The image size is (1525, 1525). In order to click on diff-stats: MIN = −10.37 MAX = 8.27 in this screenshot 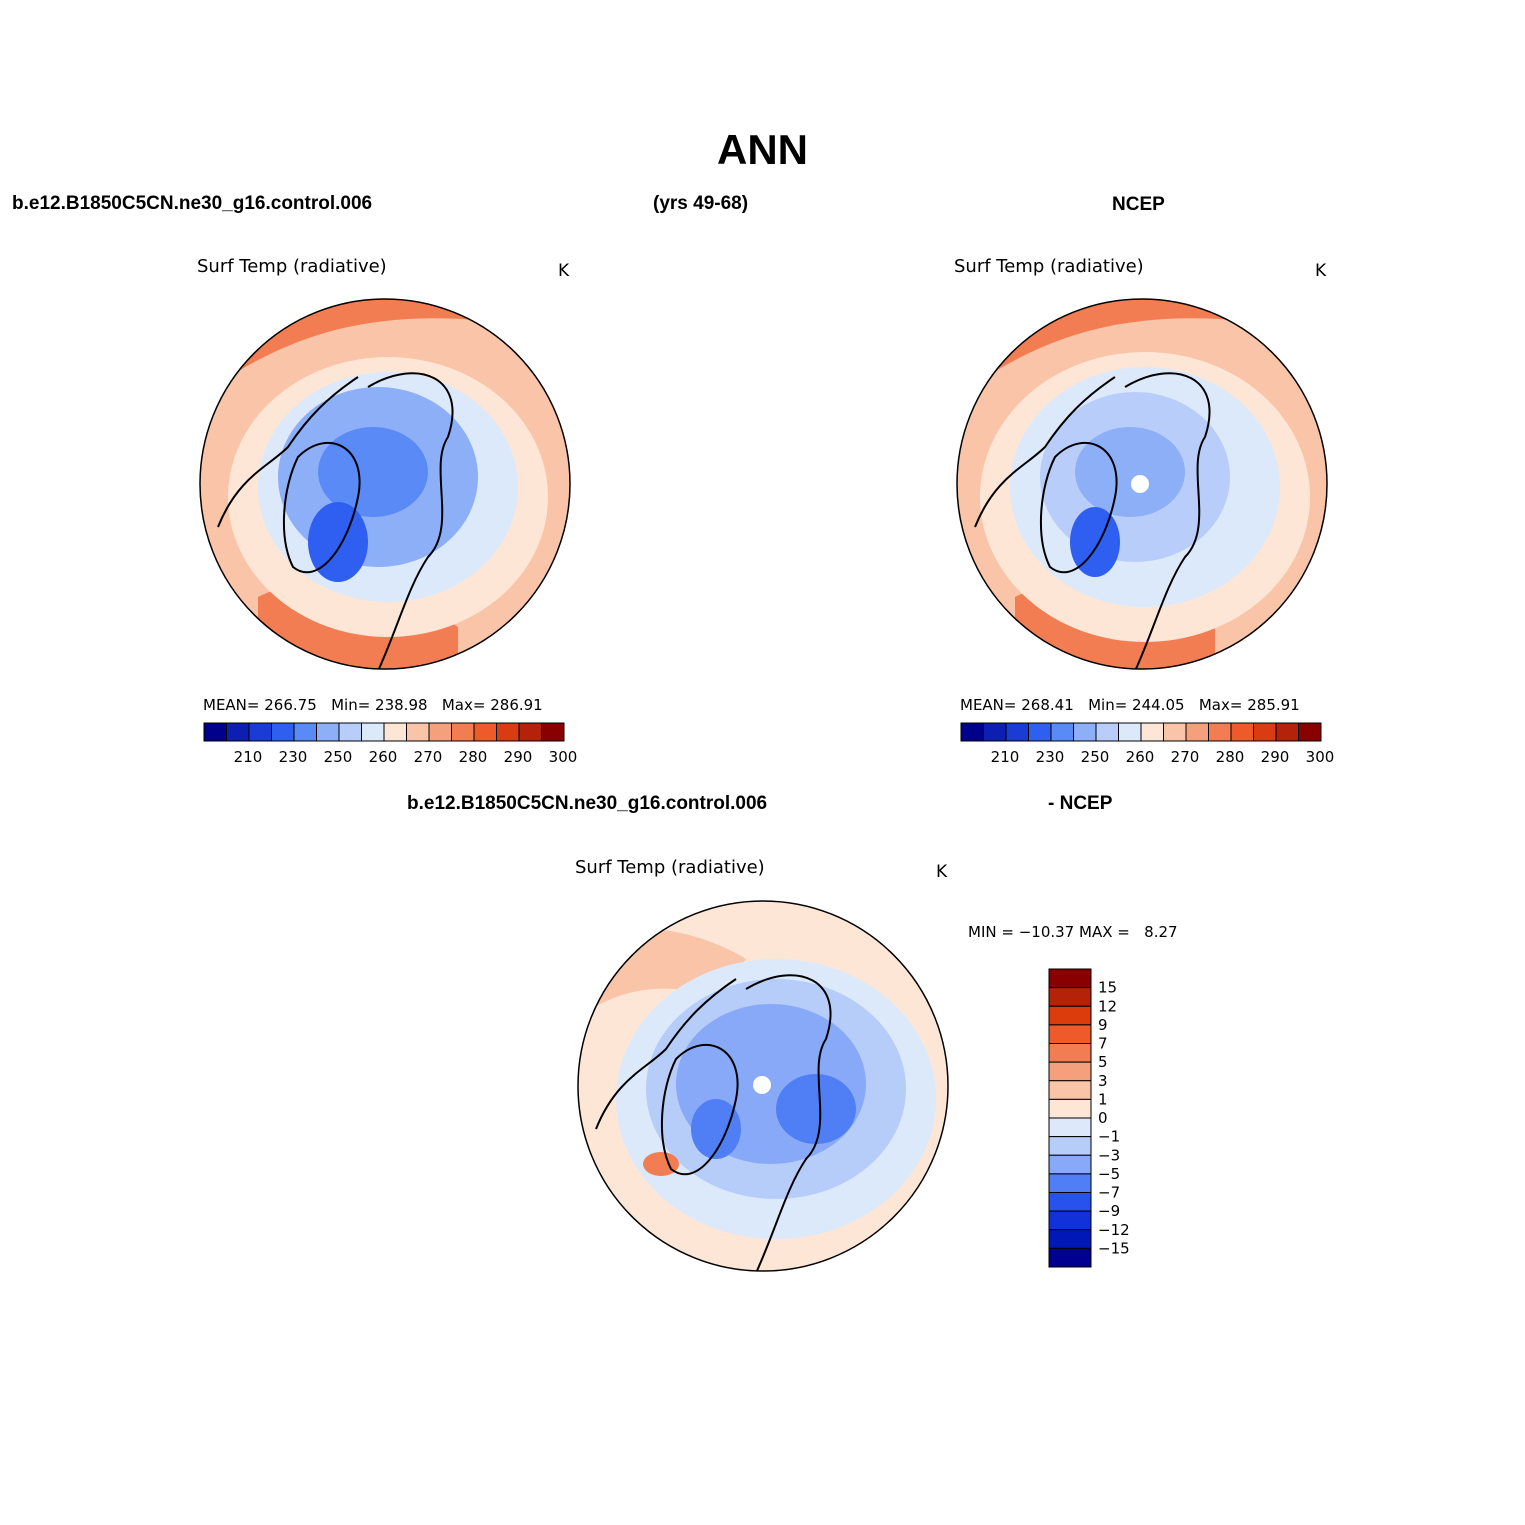, I will do `click(1073, 932)`.